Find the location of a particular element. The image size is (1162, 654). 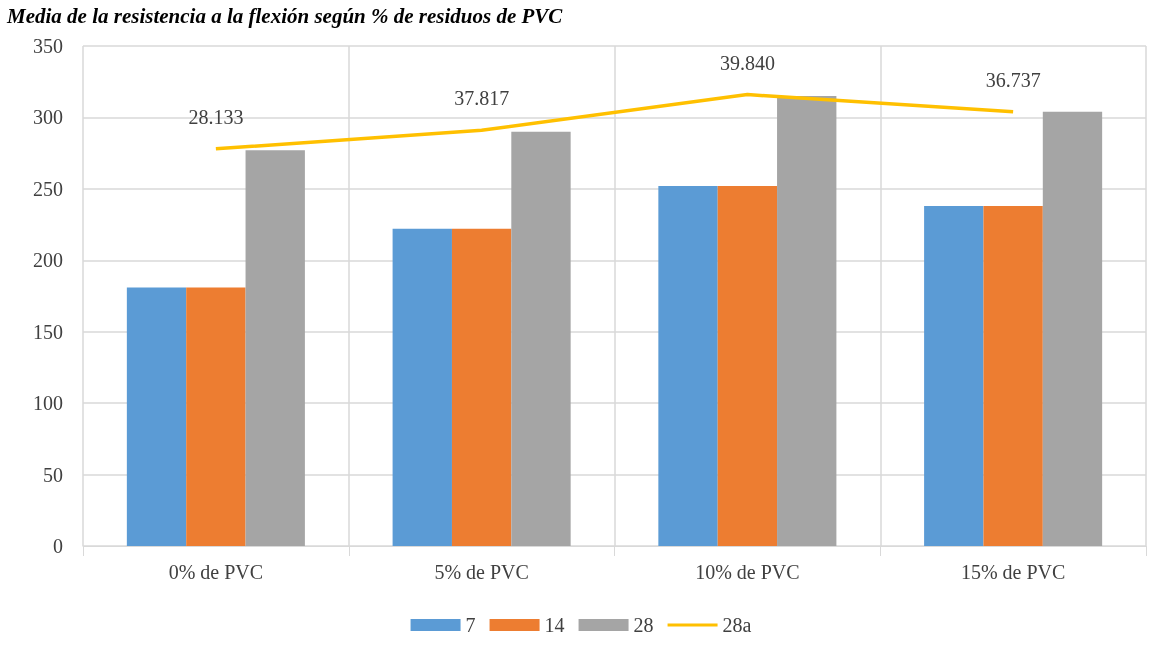

y-tick-label: 50 is located at coordinates (53, 474).